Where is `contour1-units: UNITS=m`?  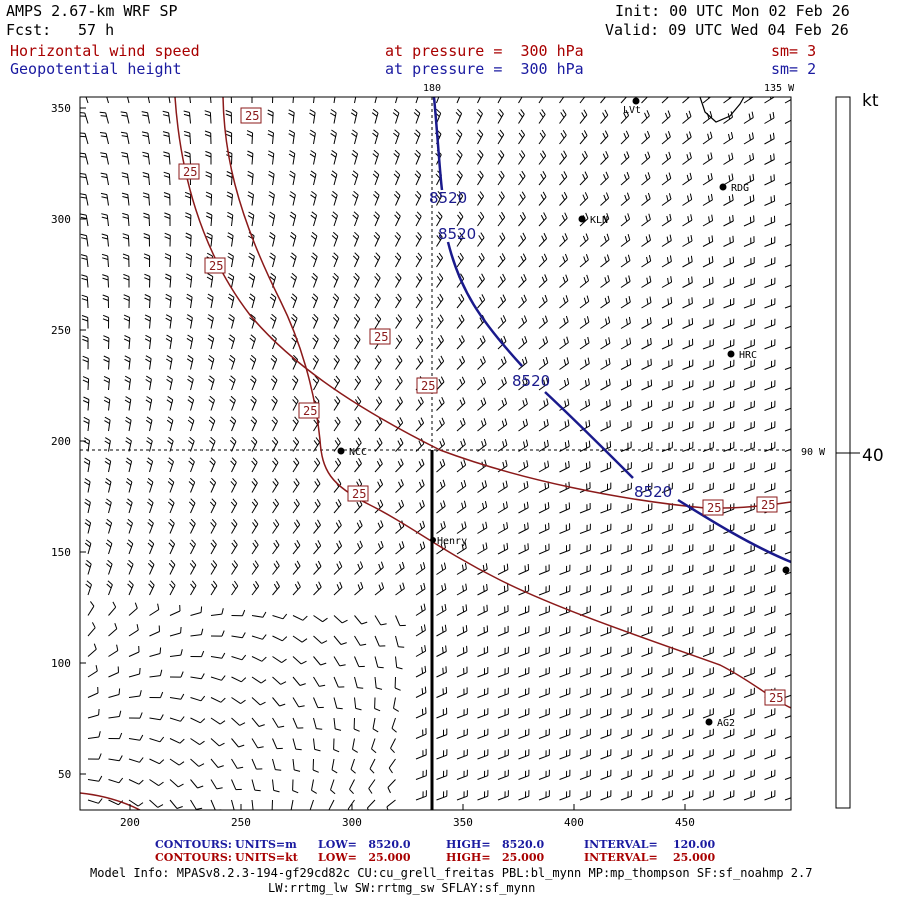
contour1-units: UNITS=m is located at coordinates (266, 844).